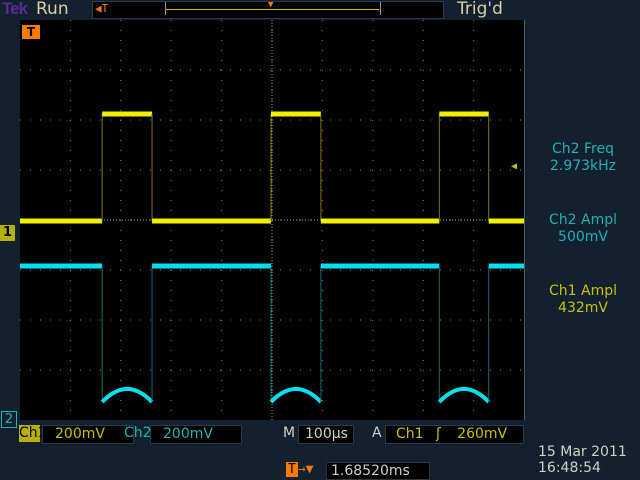  What do you see at coordinates (454, 434) in the screenshot?
I see `trigger-readout: Ch1 ʃ 260mV` at bounding box center [454, 434].